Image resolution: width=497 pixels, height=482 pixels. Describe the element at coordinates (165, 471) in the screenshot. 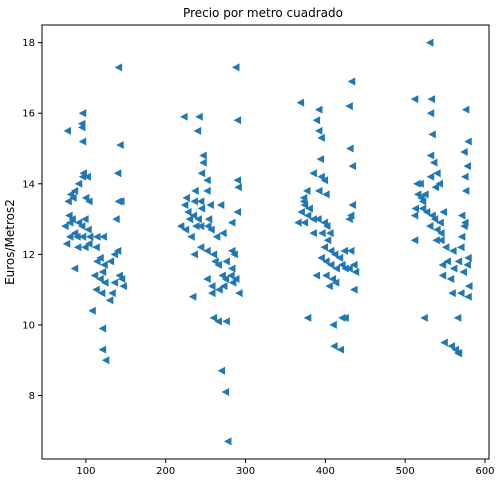

I see `x-tick-label: 200` at that location.